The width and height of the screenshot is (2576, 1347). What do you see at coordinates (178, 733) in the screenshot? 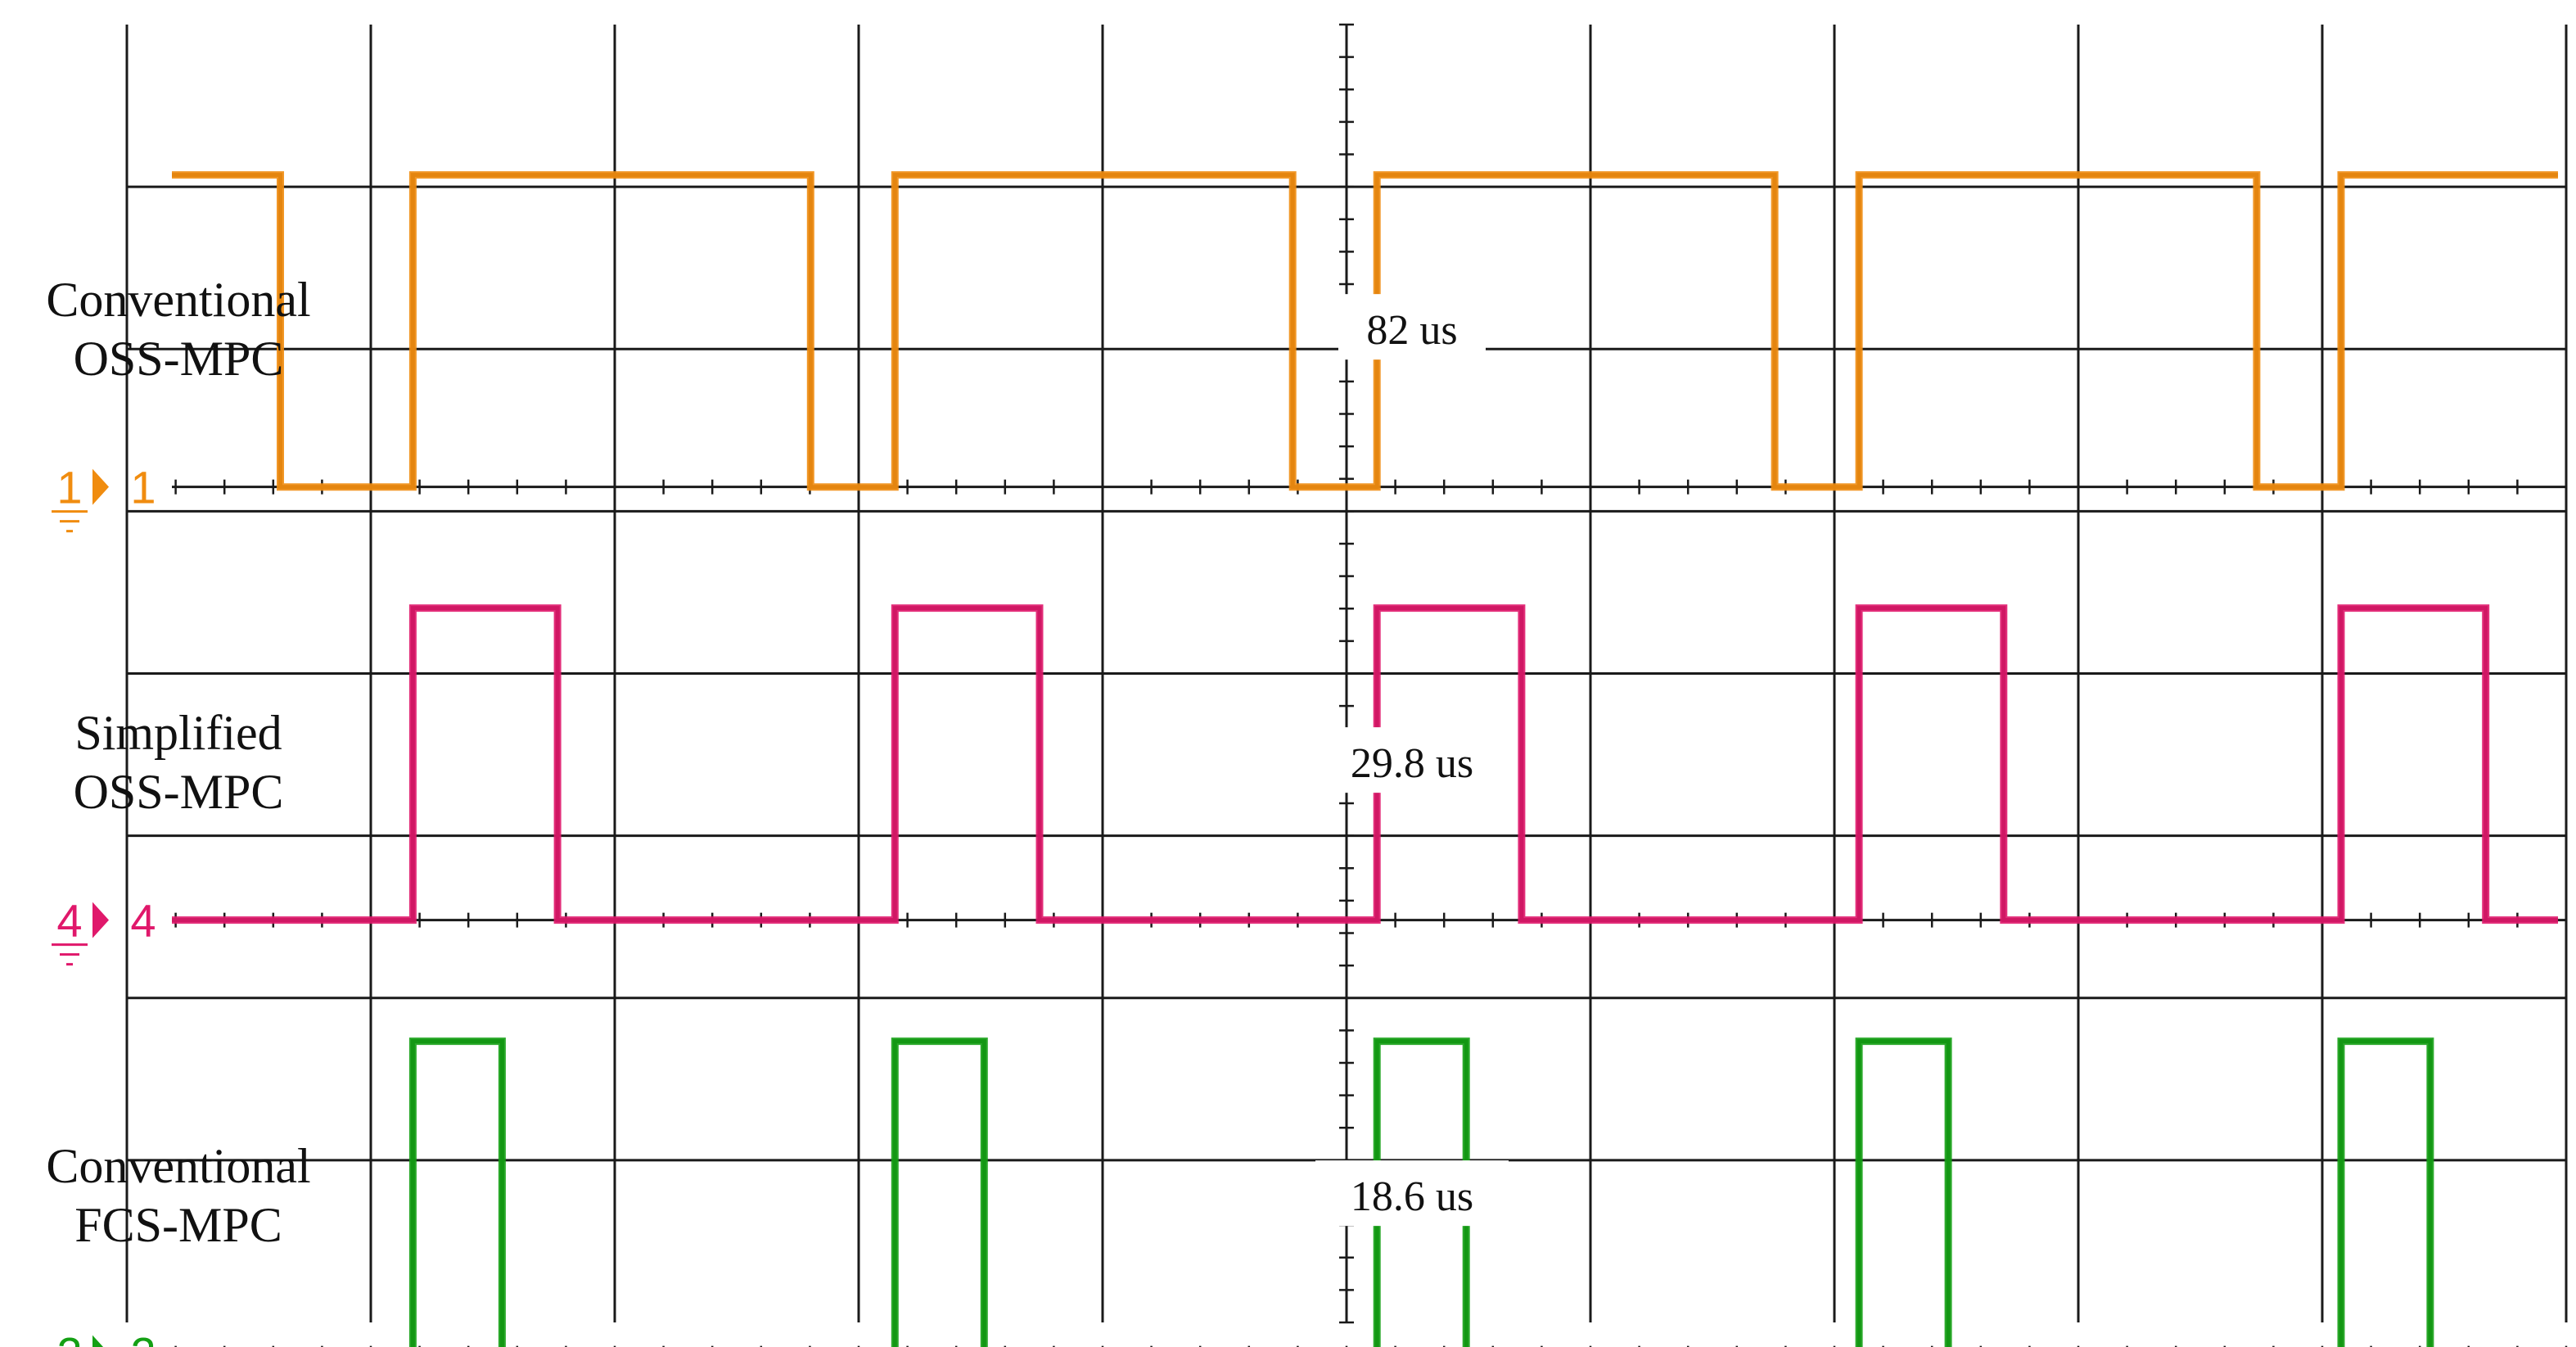
I see `trace-label-line: Simplified` at bounding box center [178, 733].